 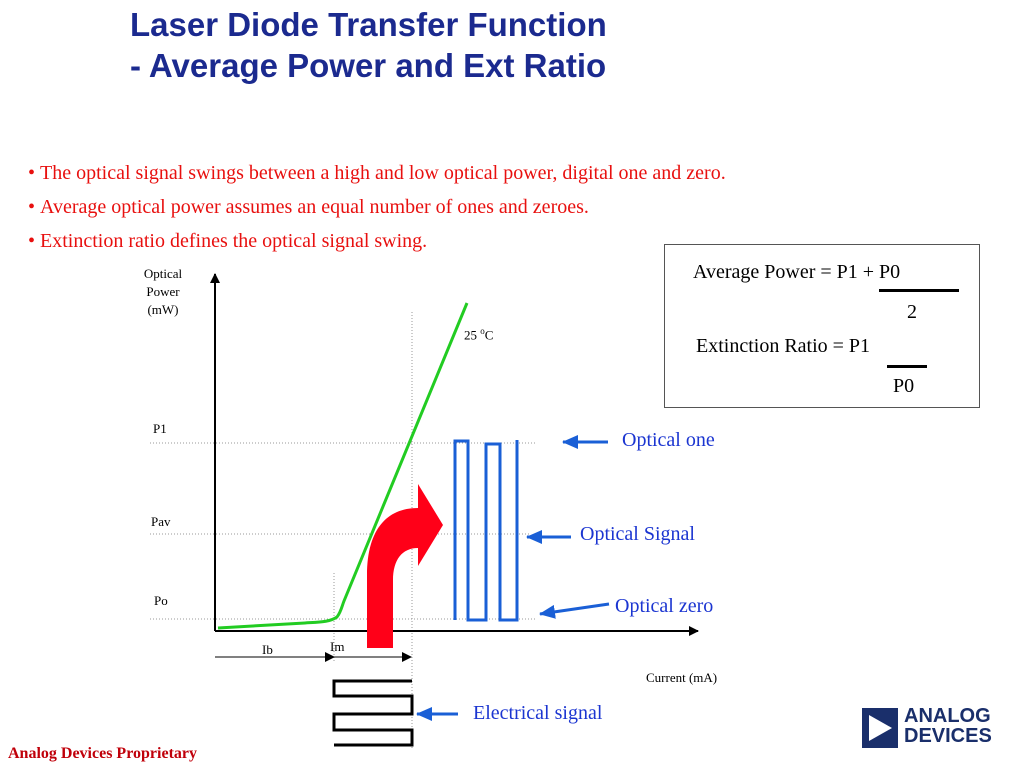 I want to click on ib-label: Ib, so click(x=267, y=649).